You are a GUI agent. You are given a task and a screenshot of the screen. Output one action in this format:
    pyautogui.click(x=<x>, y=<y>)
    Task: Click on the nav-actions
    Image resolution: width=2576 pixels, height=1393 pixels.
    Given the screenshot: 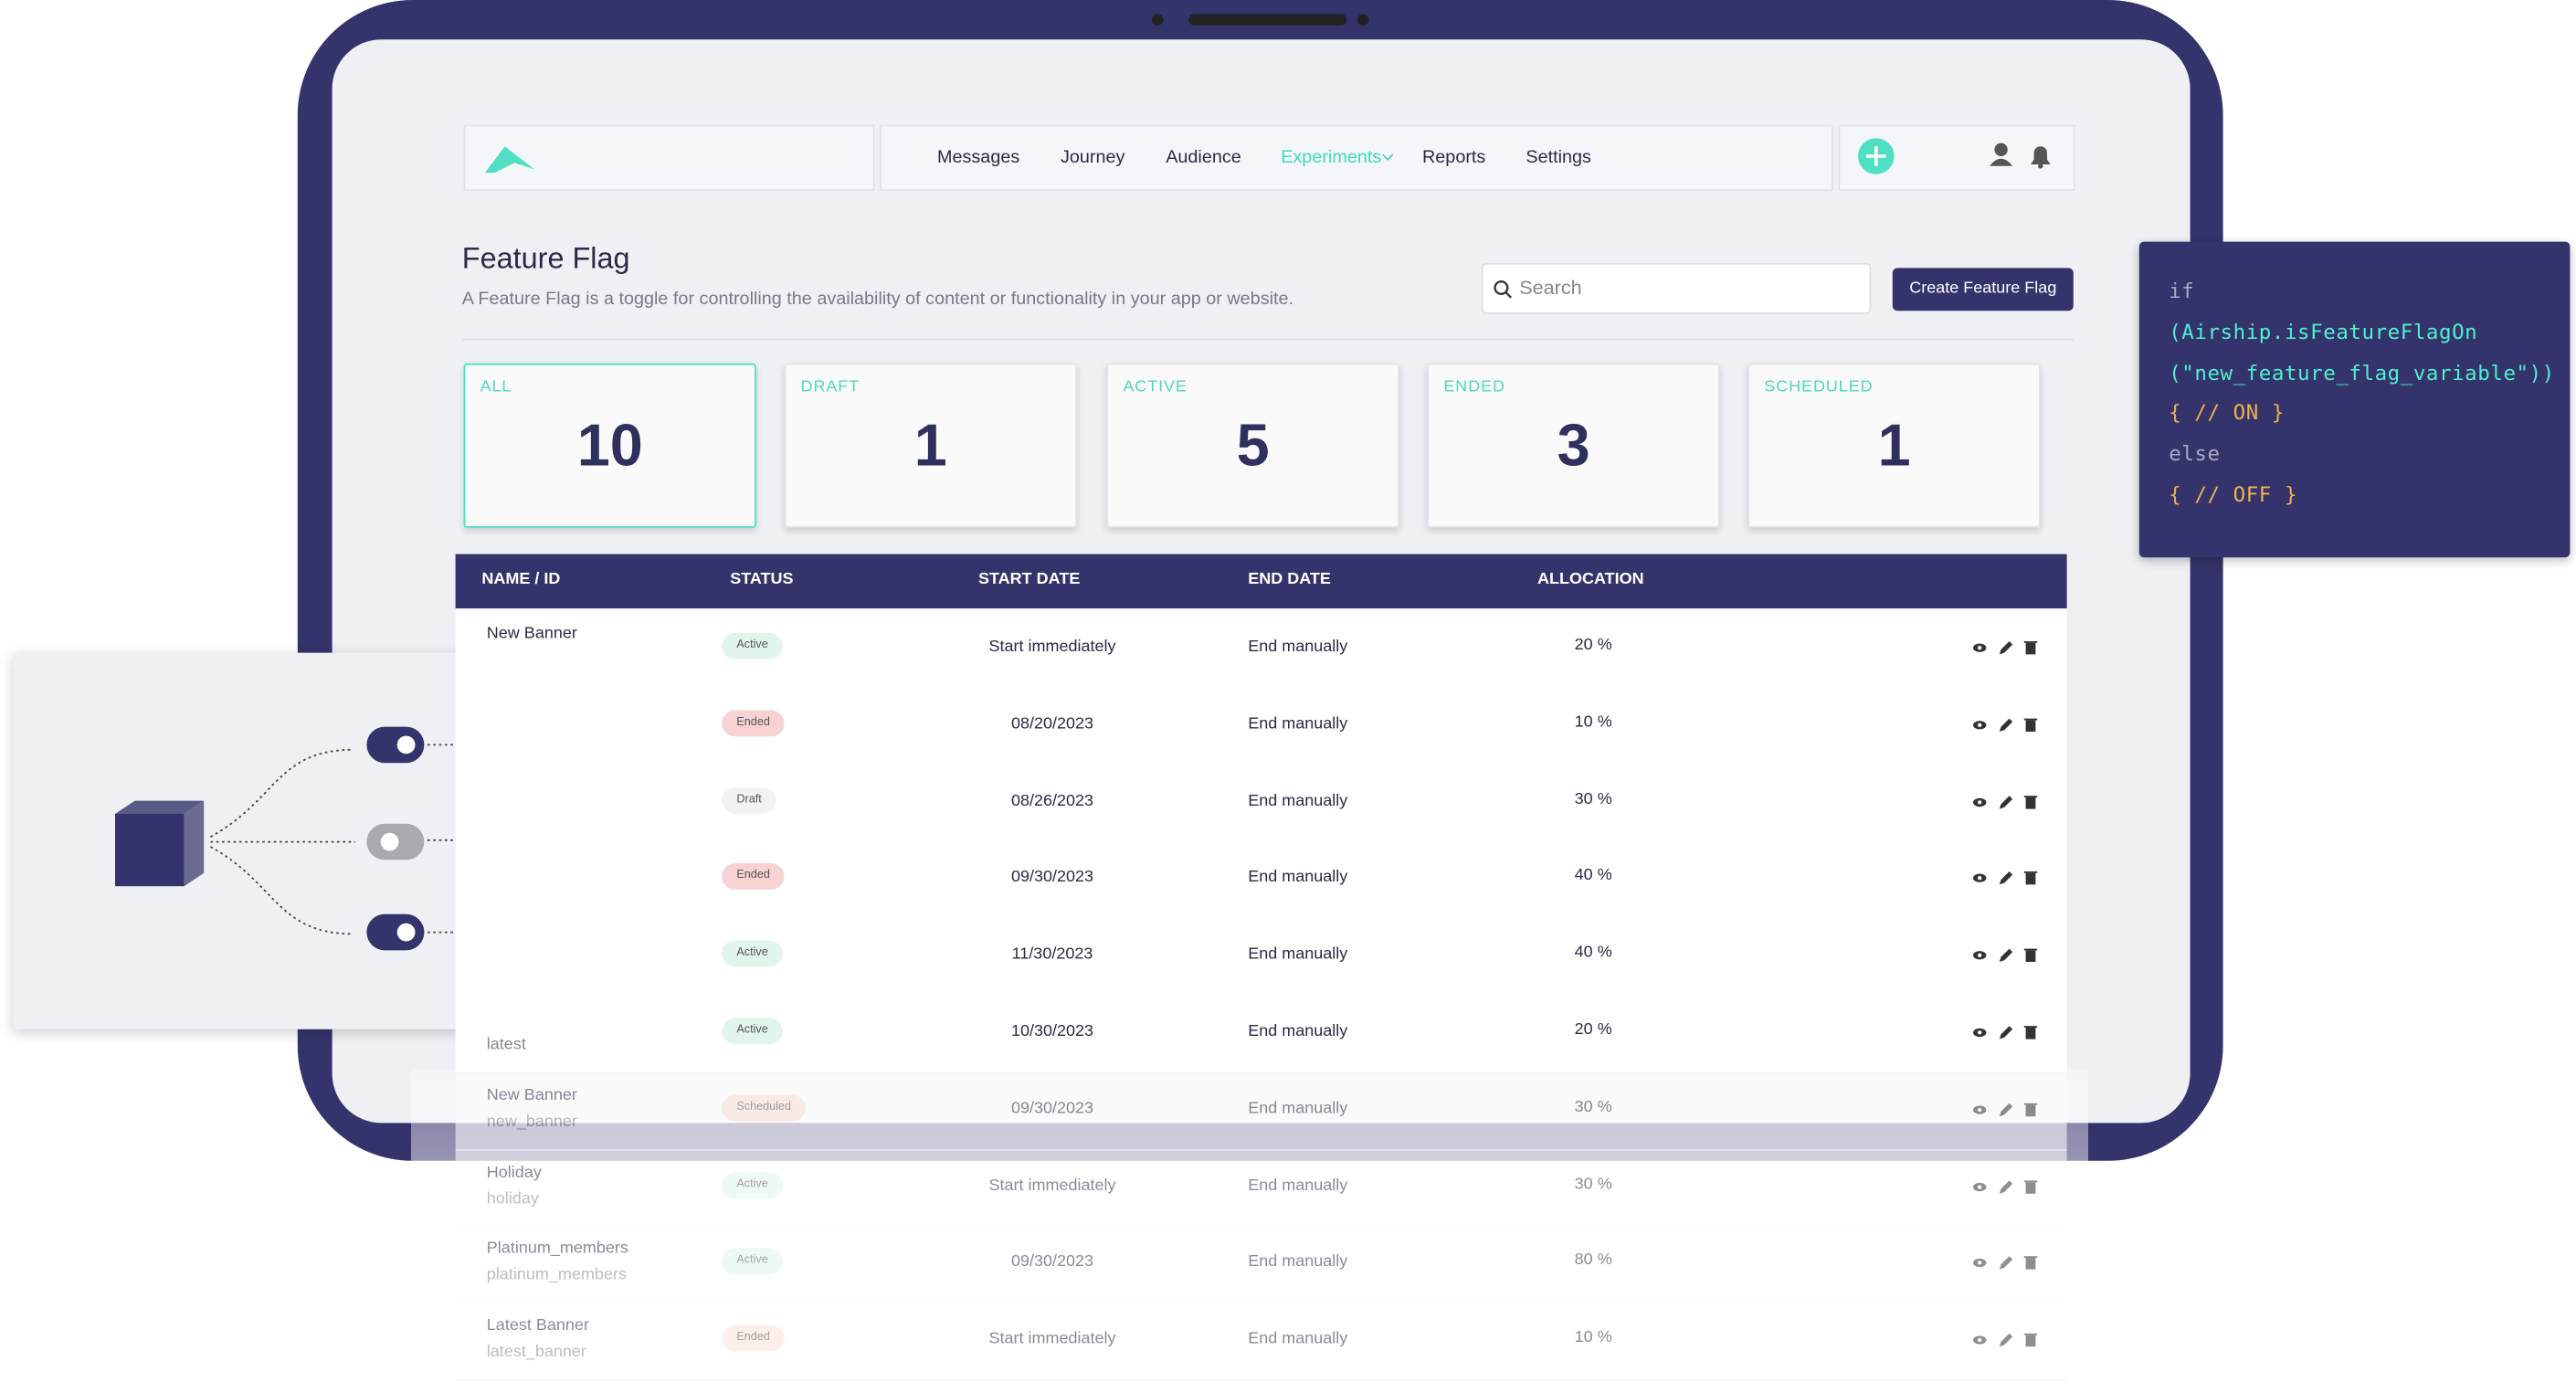 What is the action you would take?
    pyautogui.click(x=1956, y=157)
    